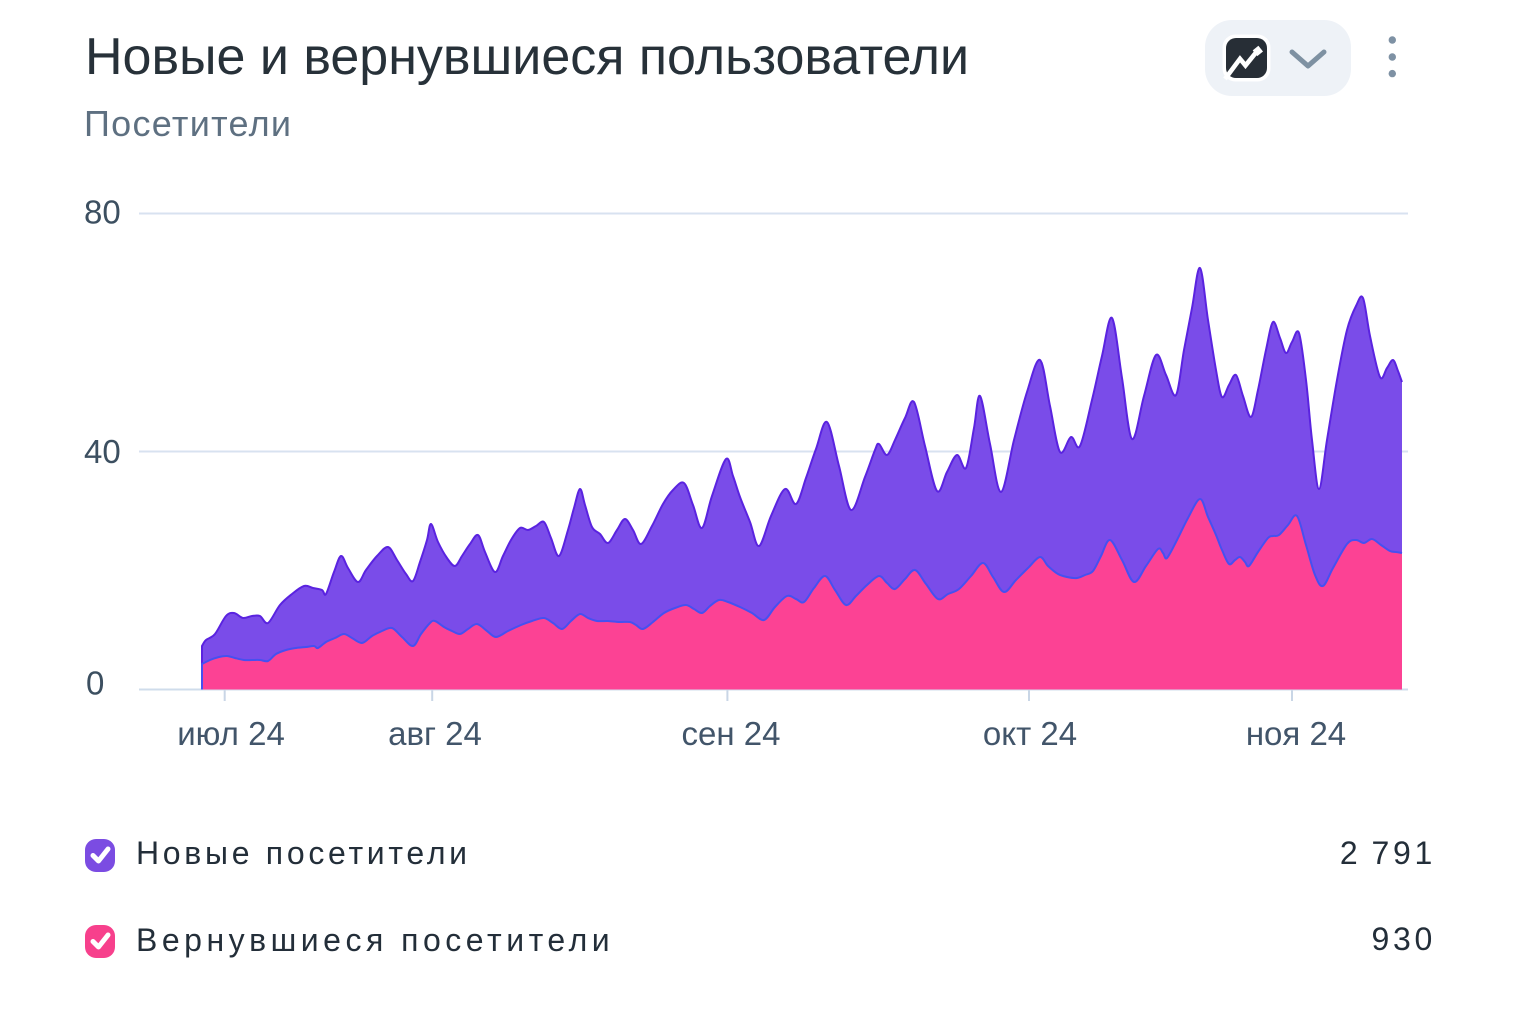 Image resolution: width=1536 pixels, height=1024 pixels. Describe the element at coordinates (435, 733) in the screenshot. I see `svg-text: авг 24` at that location.